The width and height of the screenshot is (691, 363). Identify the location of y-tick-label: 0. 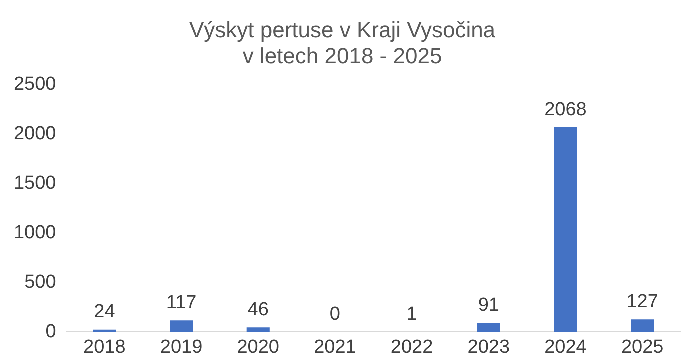
(51, 331).